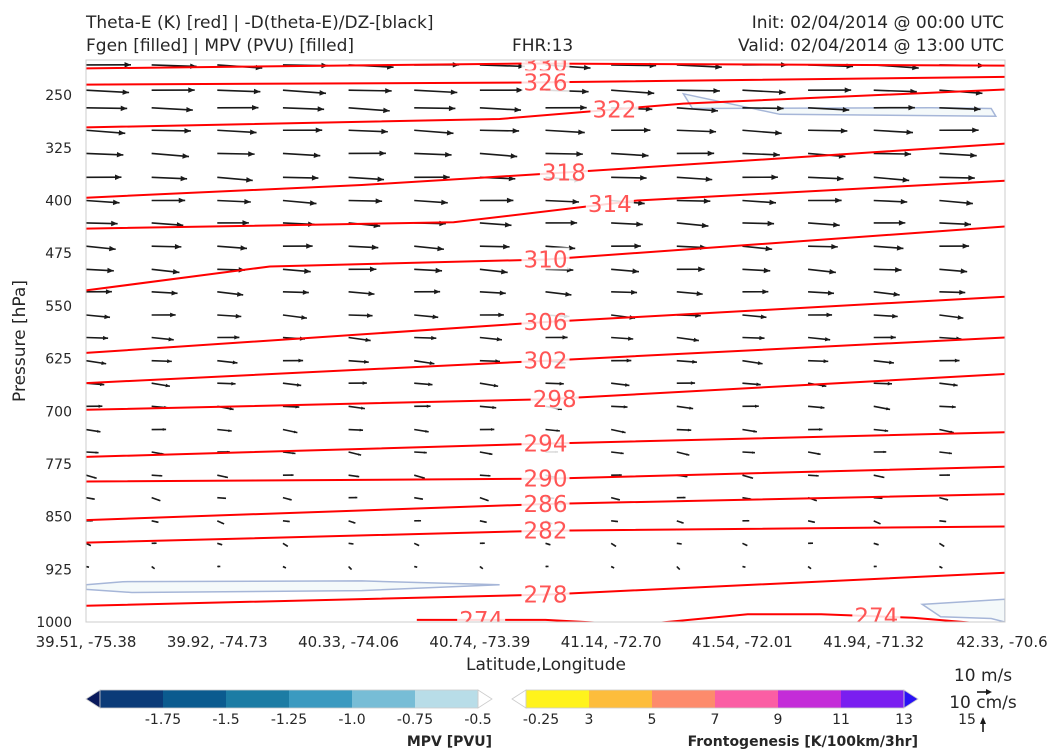  I want to click on contour-label-306: 306, so click(546, 323).